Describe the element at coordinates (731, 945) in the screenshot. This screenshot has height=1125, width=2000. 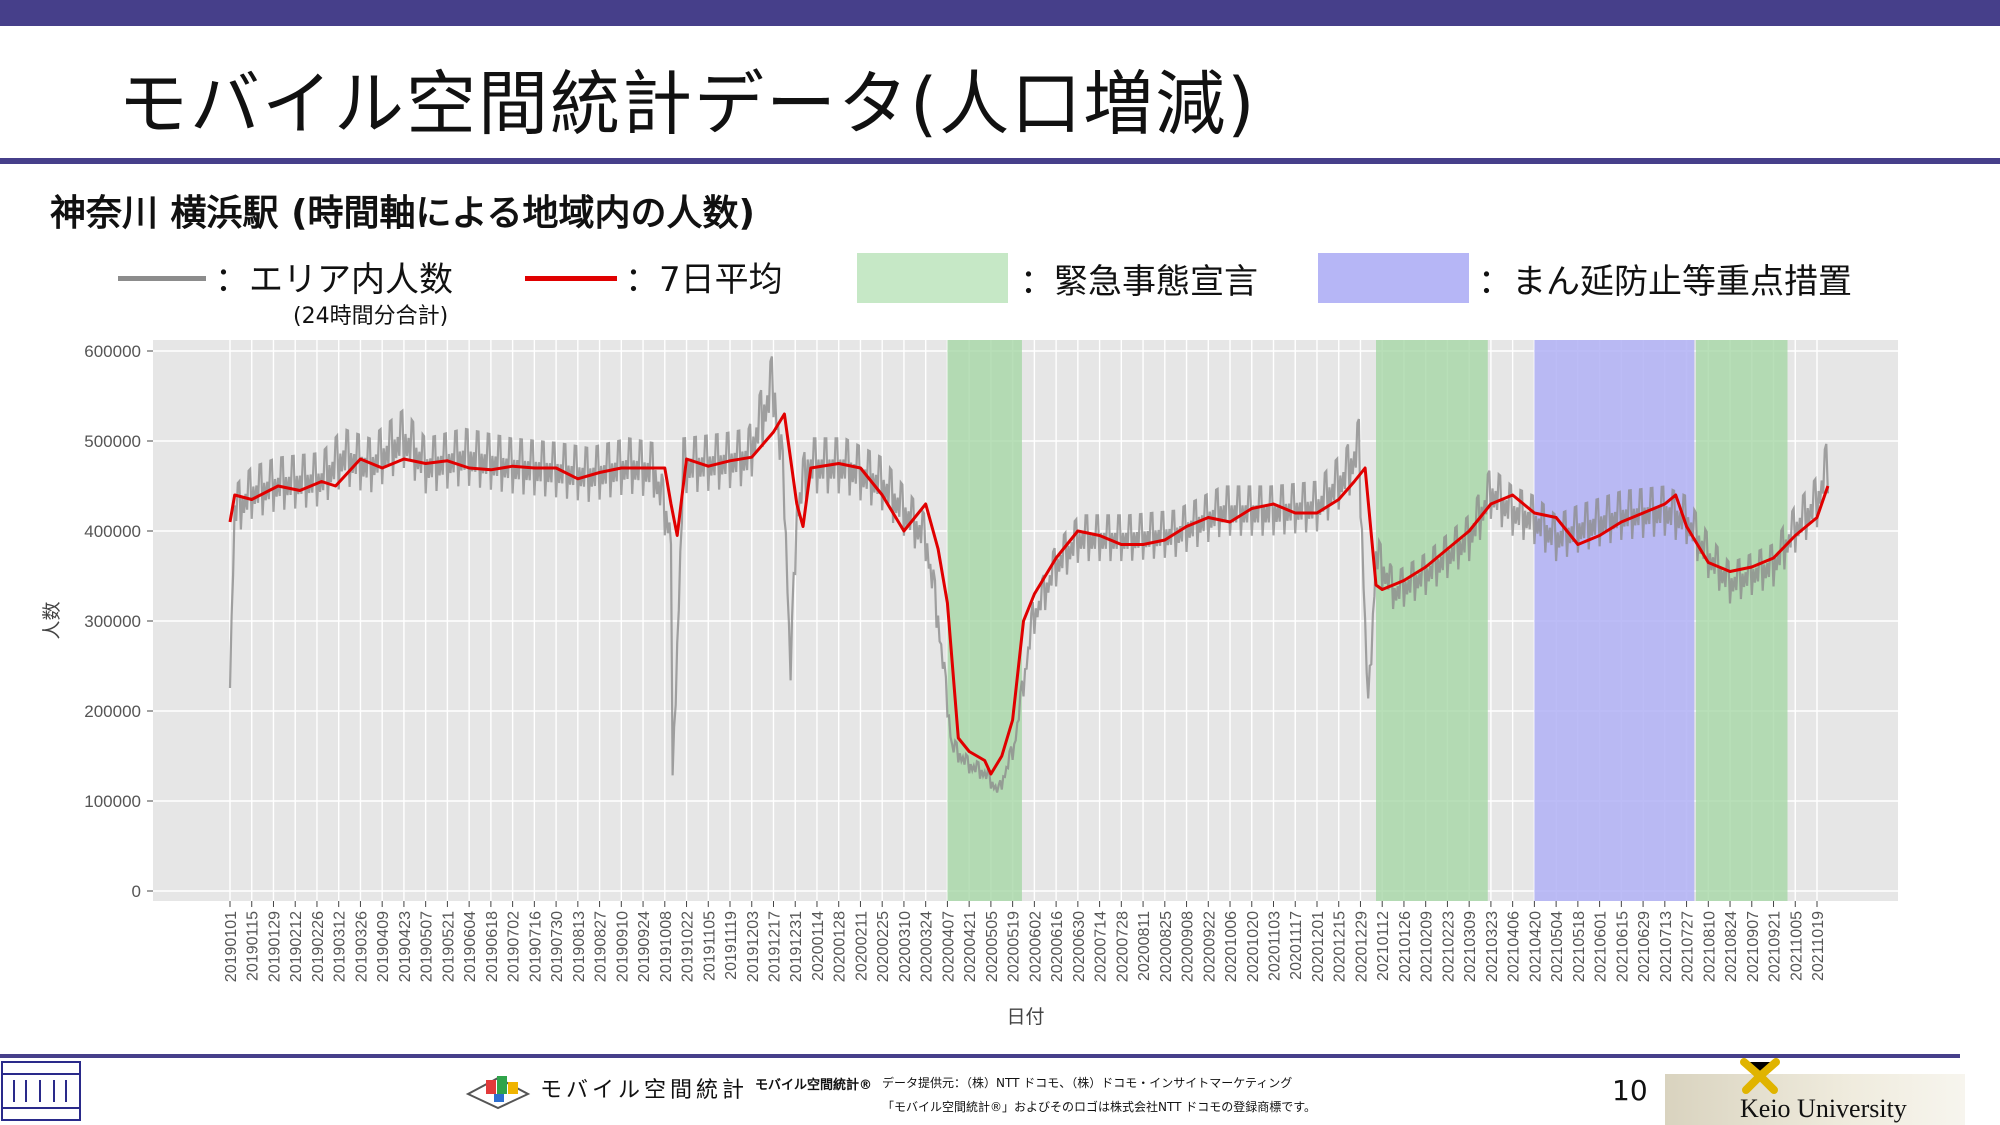
I see `x-tick-label: 20191119` at that location.